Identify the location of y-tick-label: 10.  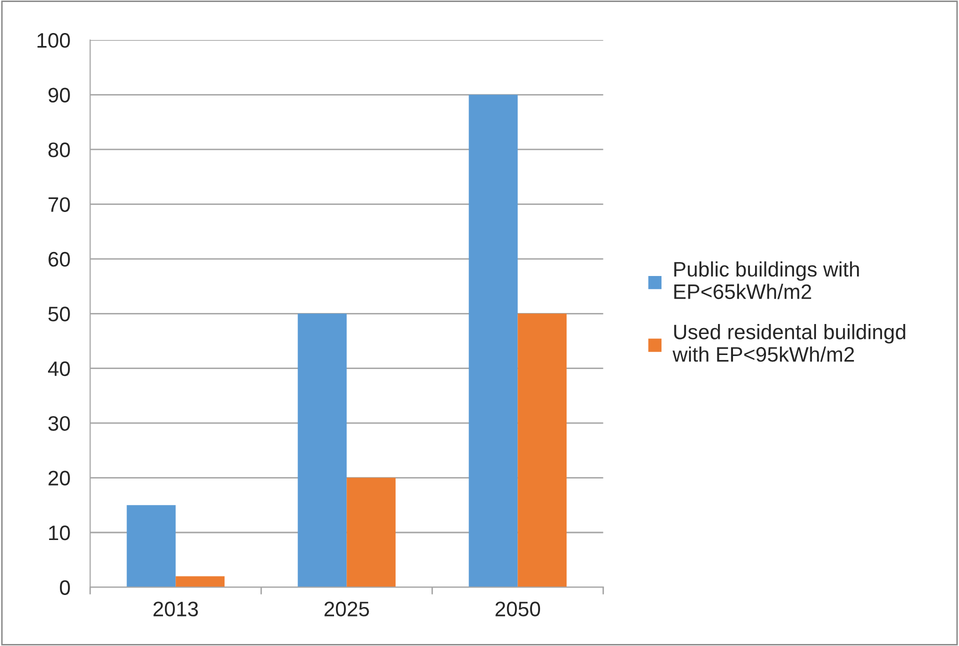
(59, 533).